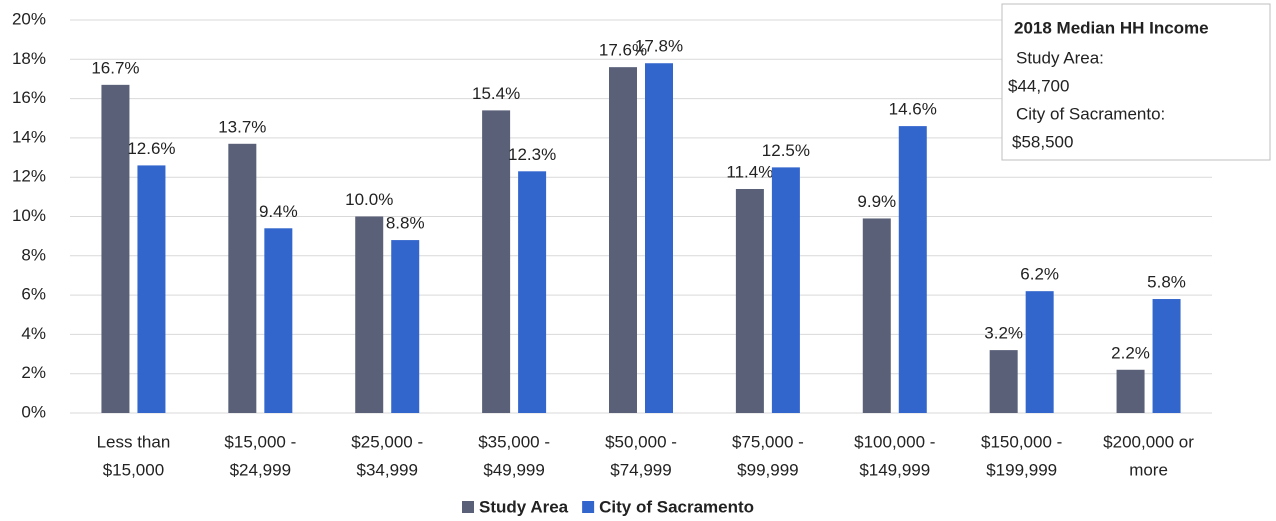  Describe the element at coordinates (1148, 441) in the screenshot. I see `x-tick-label: $200,000 or` at that location.